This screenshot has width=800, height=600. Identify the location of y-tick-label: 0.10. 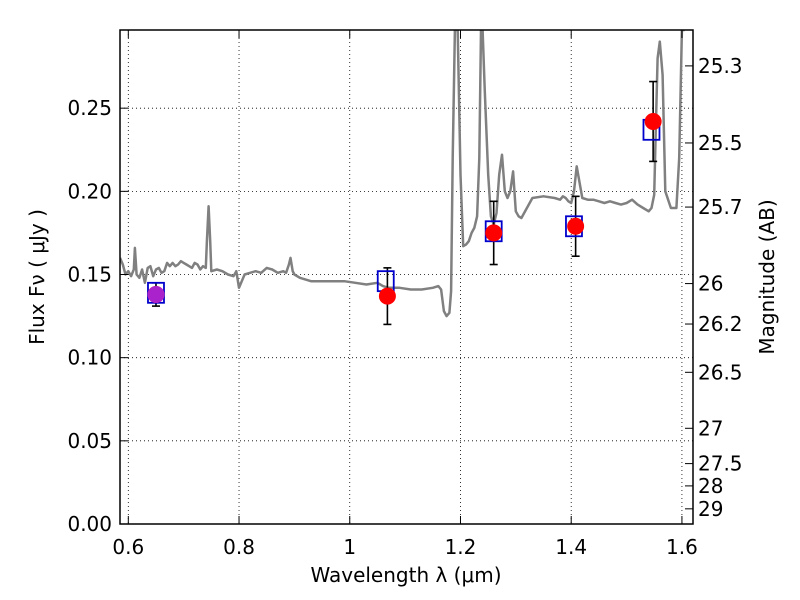
(89, 358).